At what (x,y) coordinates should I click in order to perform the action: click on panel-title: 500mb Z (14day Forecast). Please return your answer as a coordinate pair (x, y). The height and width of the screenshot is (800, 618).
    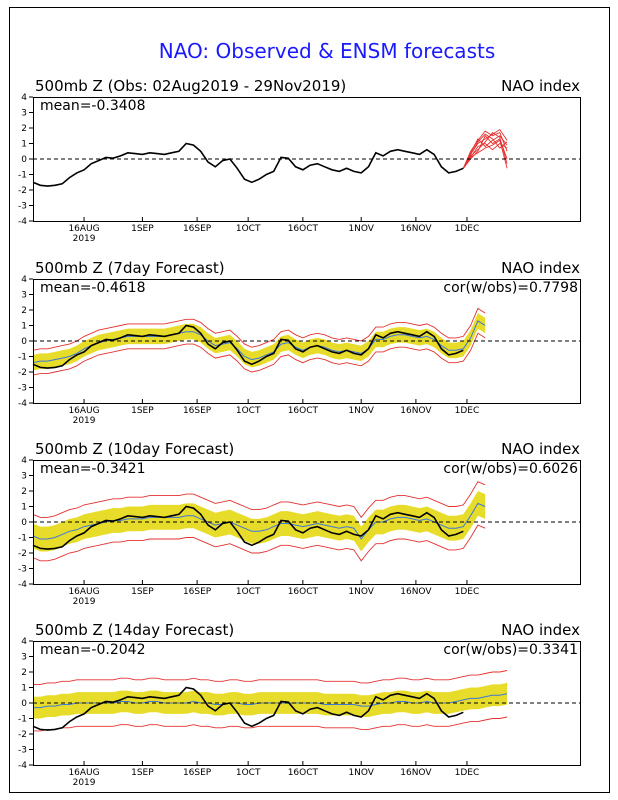
    Looking at the image, I should click on (134, 630).